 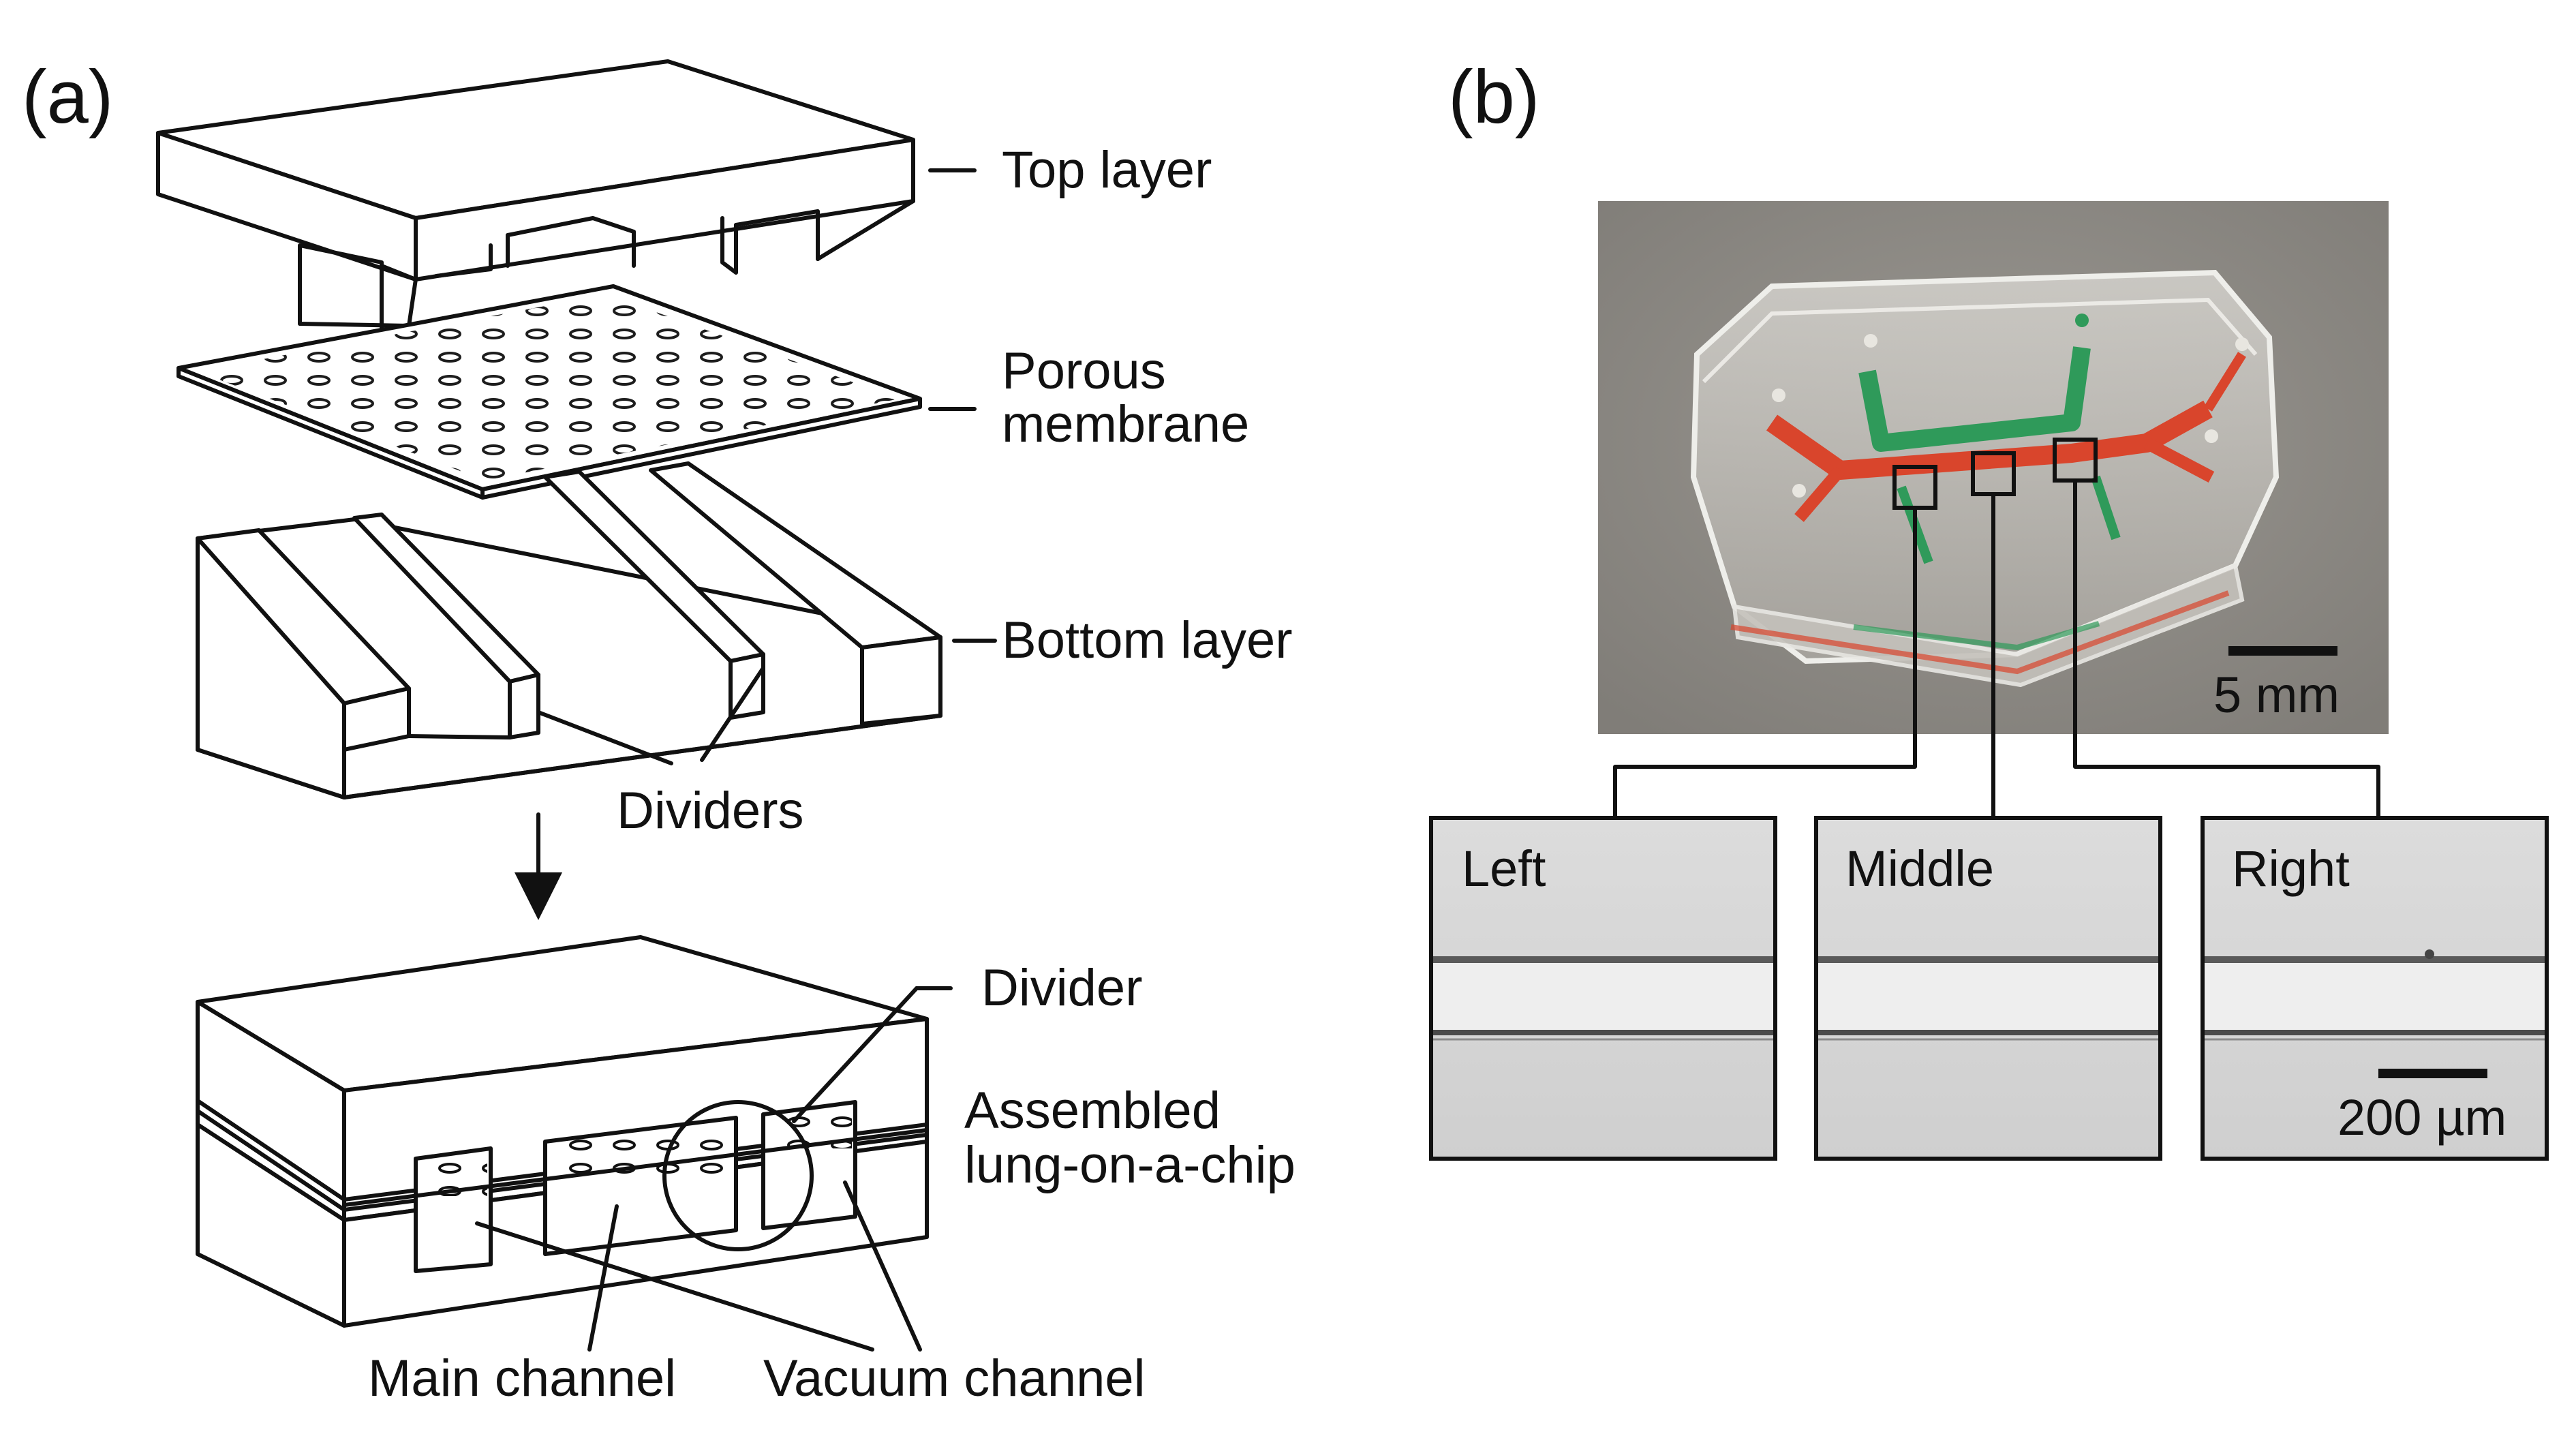 What do you see at coordinates (1494, 97) in the screenshot?
I see `panel-label-b: (b)` at bounding box center [1494, 97].